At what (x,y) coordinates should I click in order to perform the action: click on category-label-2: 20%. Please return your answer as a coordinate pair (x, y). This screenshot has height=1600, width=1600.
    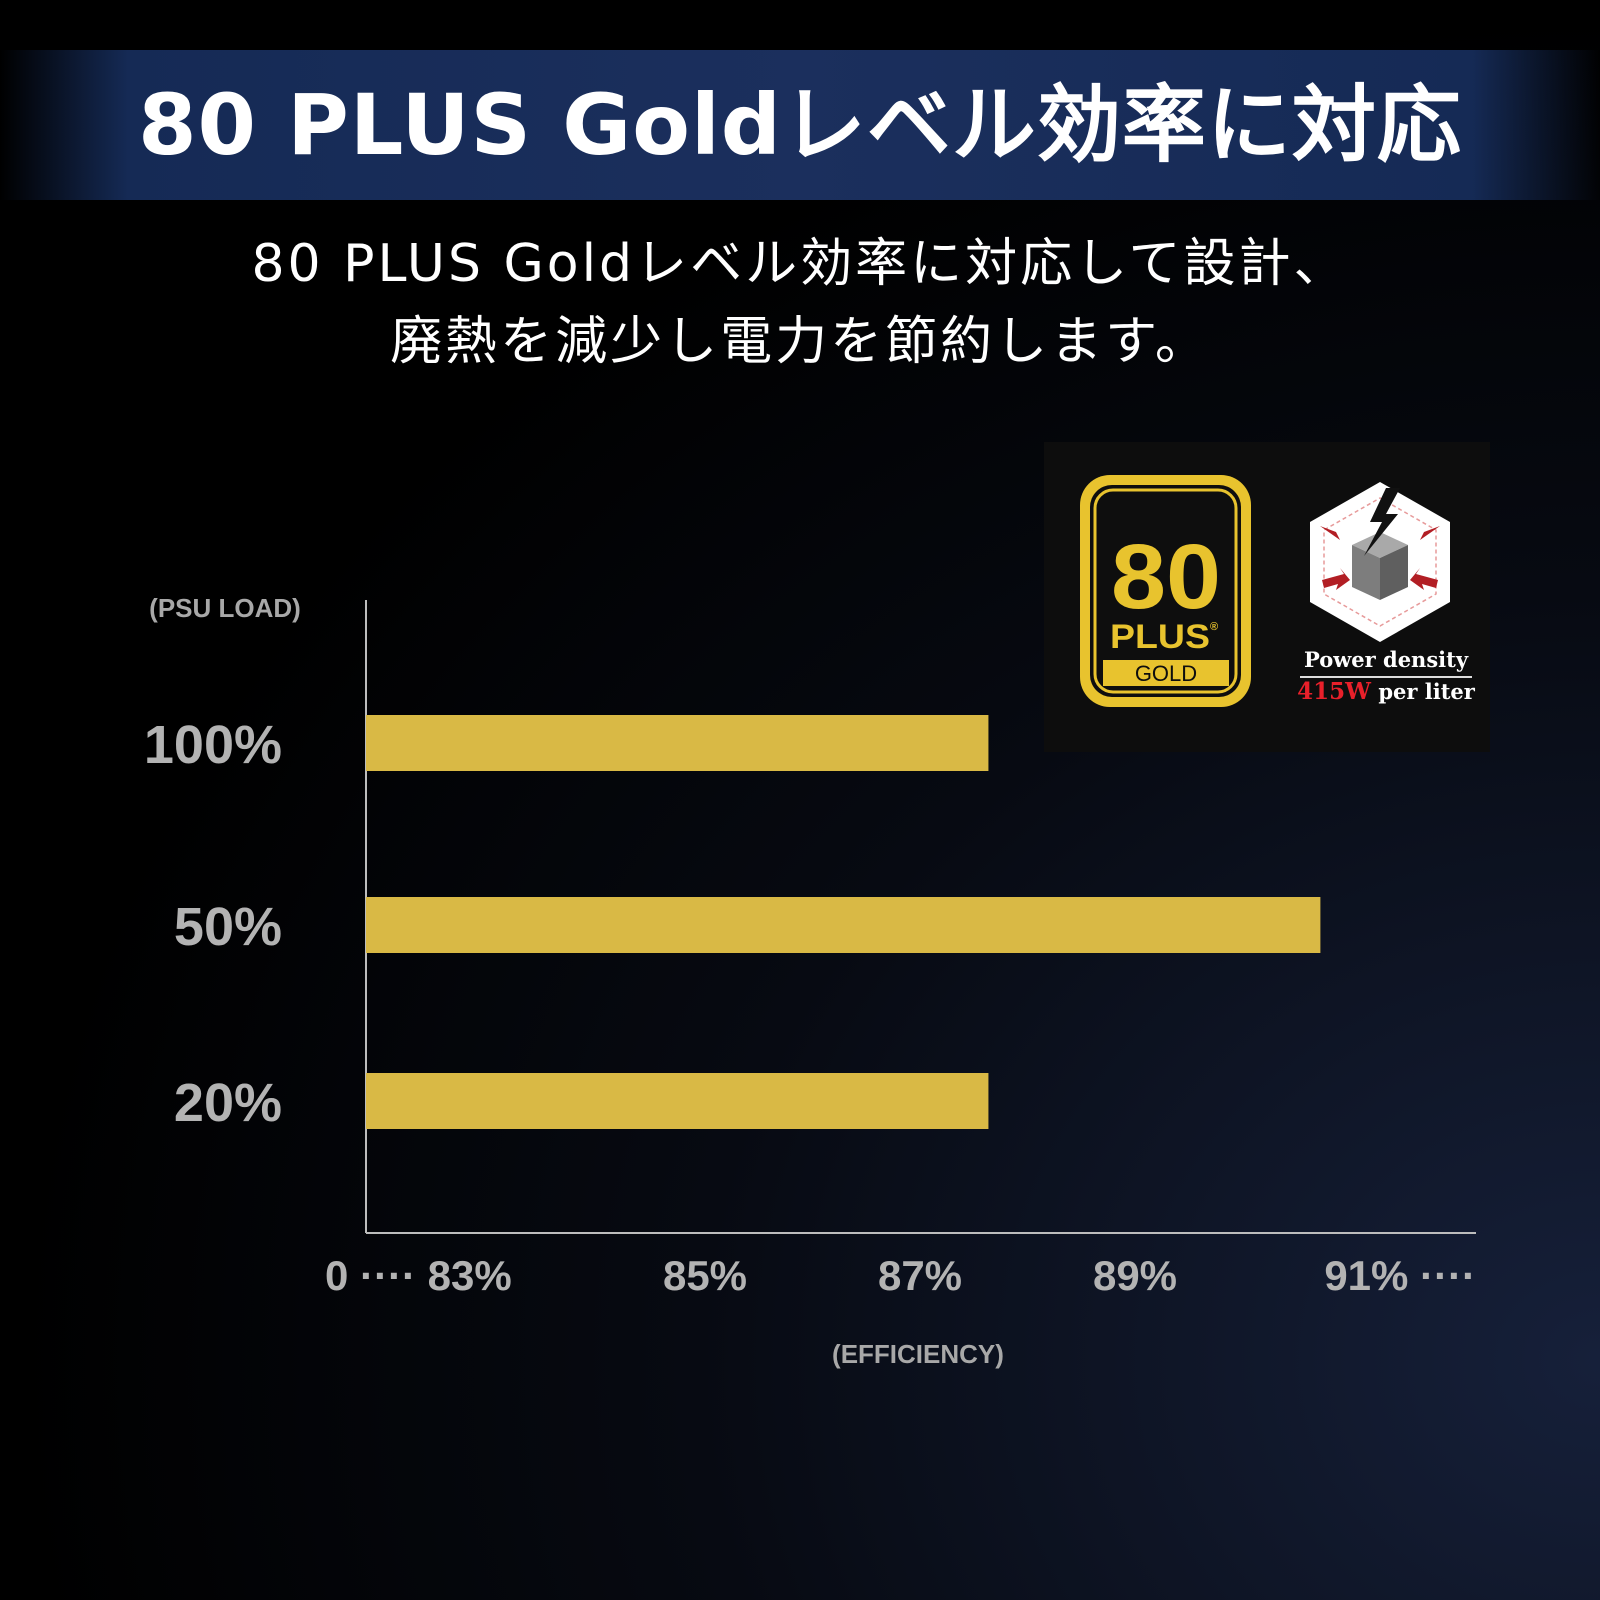
    Looking at the image, I should click on (228, 1103).